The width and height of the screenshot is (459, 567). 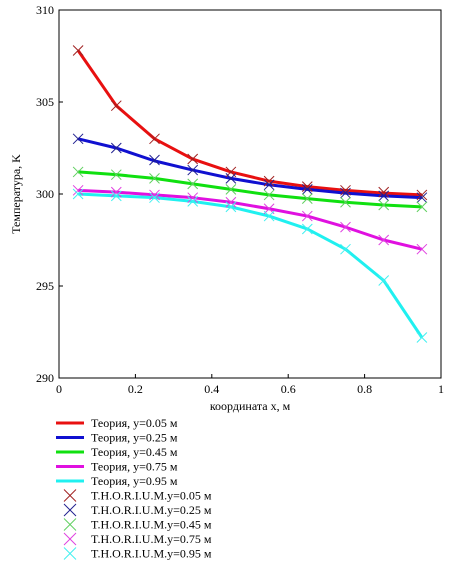 I want to click on y-axis-ticks: 290 295 300 305 310, so click(x=49, y=194).